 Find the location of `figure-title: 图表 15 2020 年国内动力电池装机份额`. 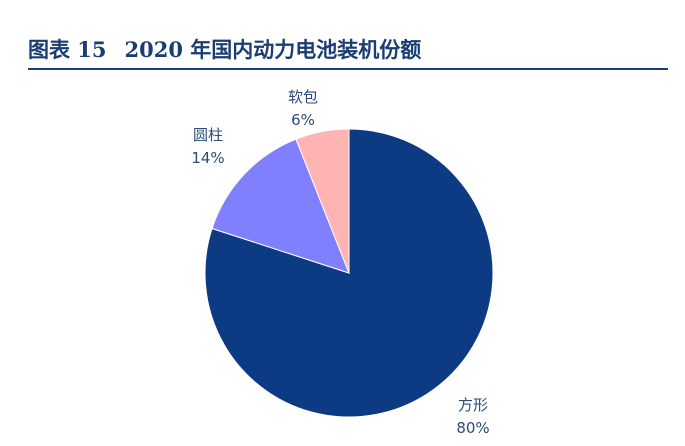

figure-title: 图表 15 2020 年国内动力电池装机份额 is located at coordinates (224, 49).